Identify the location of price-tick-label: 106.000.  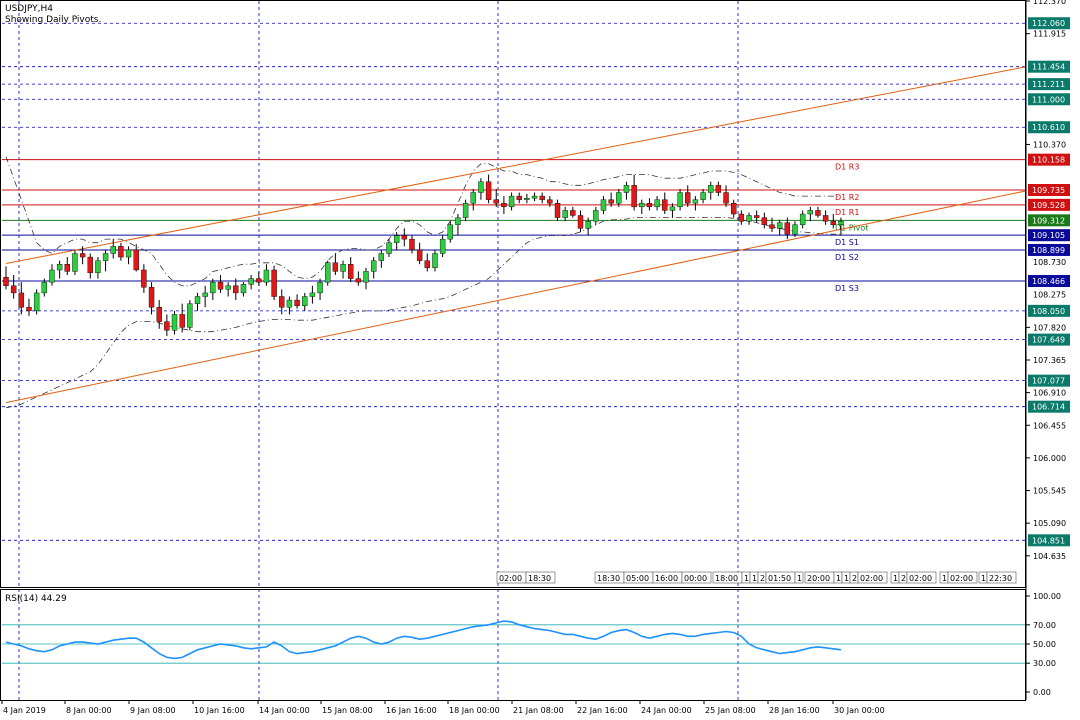
(1049, 458).